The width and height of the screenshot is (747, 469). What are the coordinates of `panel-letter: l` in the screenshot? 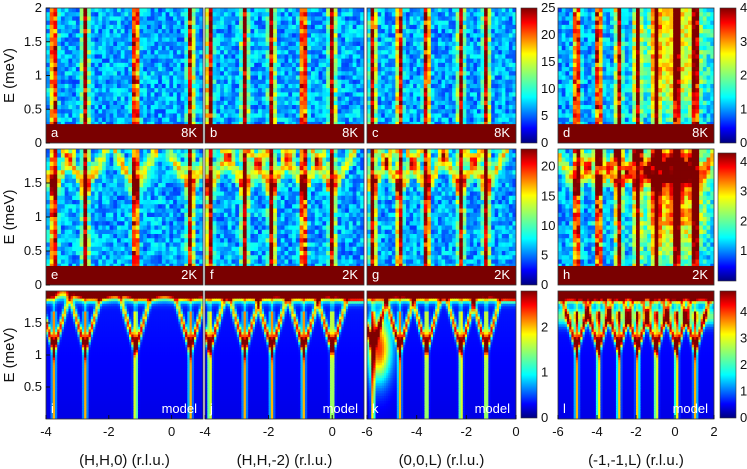 It's located at (564, 408).